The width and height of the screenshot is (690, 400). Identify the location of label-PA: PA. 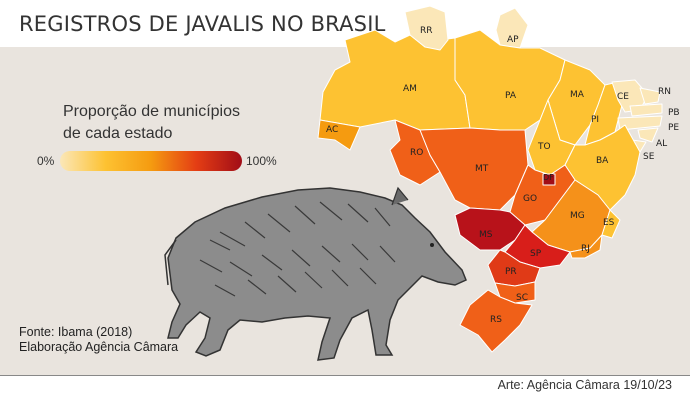
(511, 96).